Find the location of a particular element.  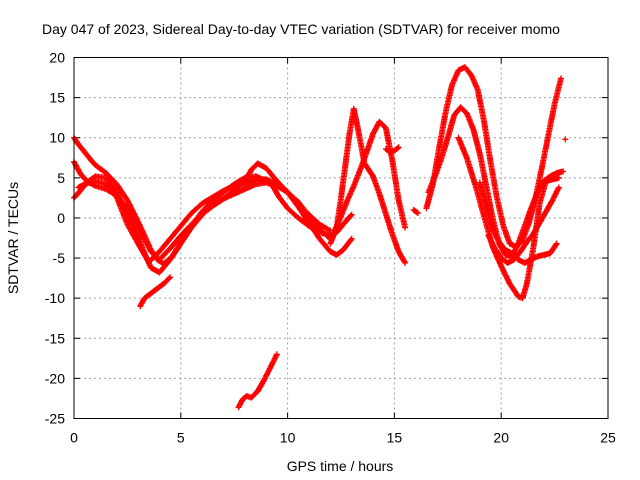

series-track-o is located at coordinates (565, 139).